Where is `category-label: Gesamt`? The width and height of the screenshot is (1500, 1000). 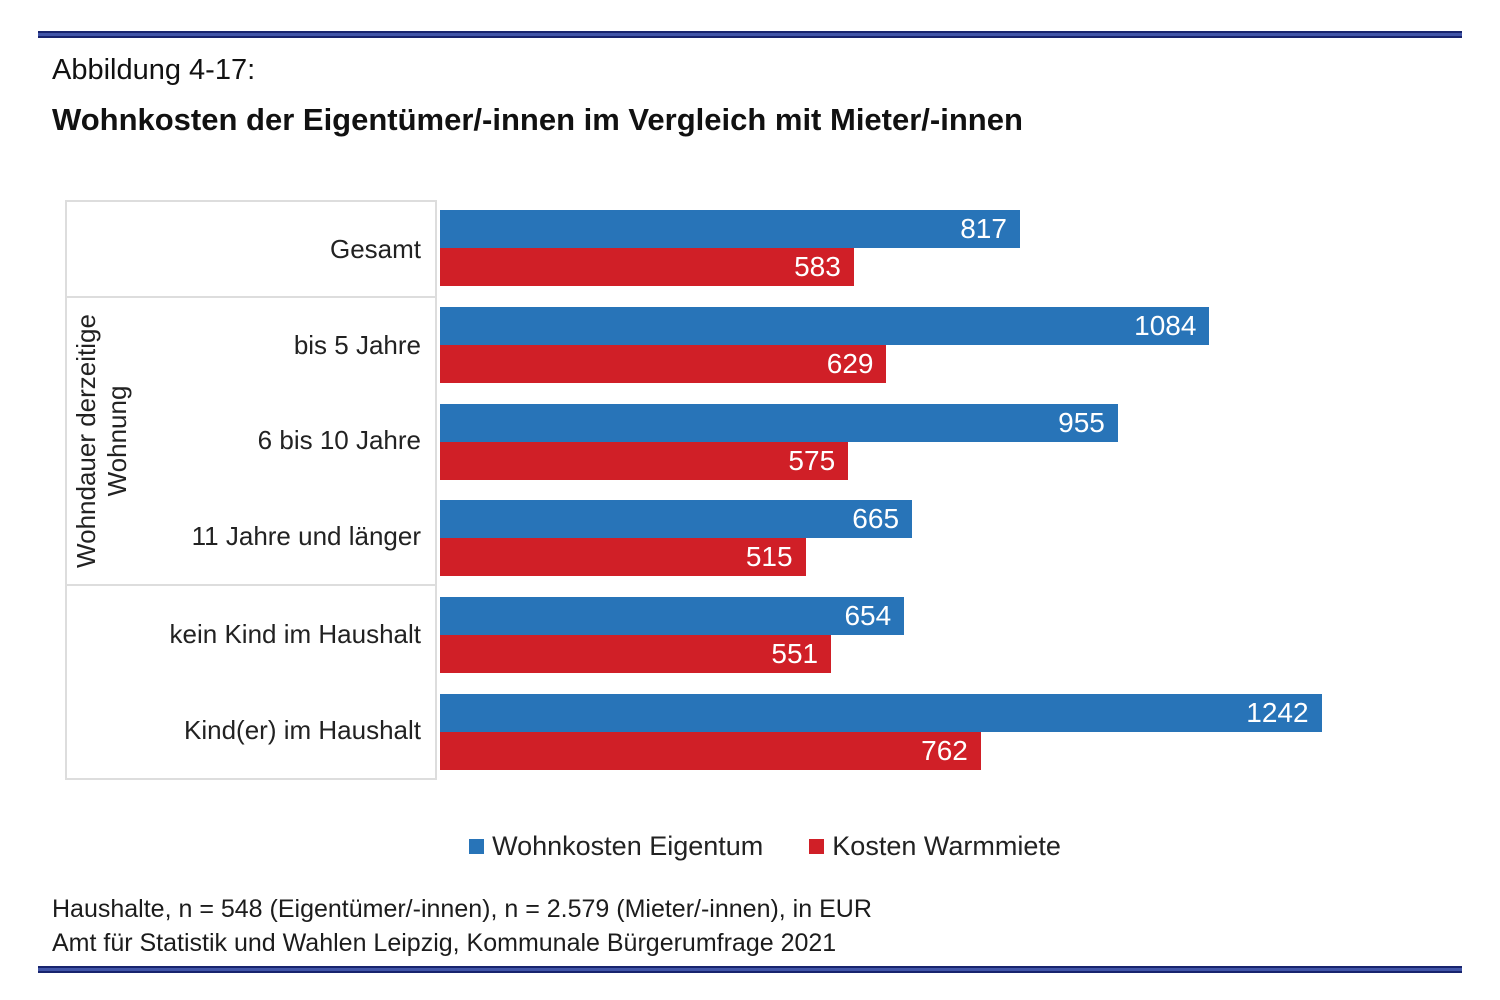
category-label: Gesamt is located at coordinates (375, 248).